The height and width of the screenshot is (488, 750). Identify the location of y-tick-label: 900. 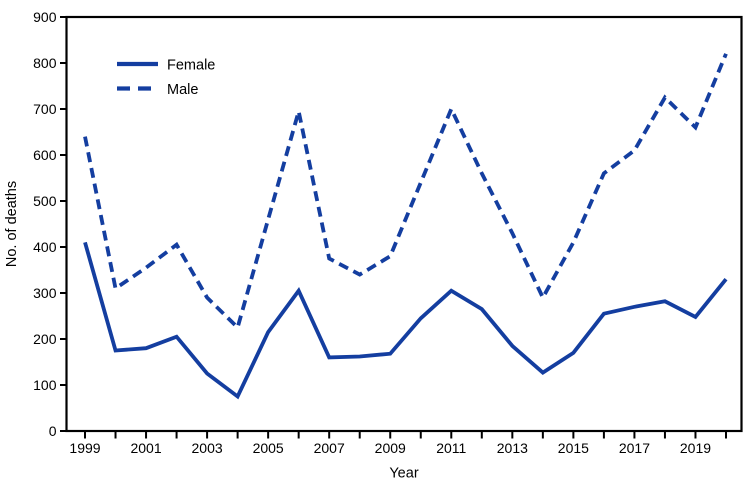
(45, 17).